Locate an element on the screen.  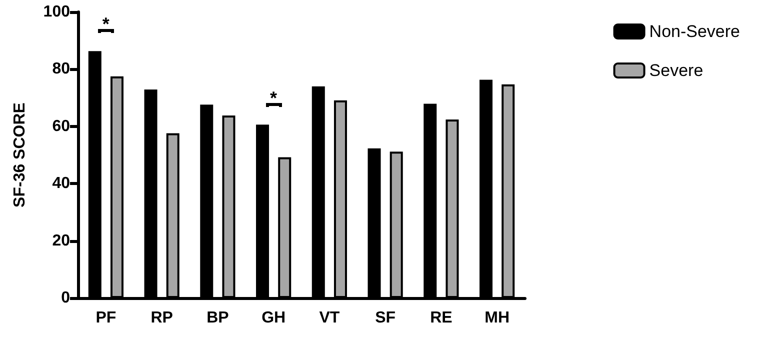
x-tick-label: GH is located at coordinates (274, 318).